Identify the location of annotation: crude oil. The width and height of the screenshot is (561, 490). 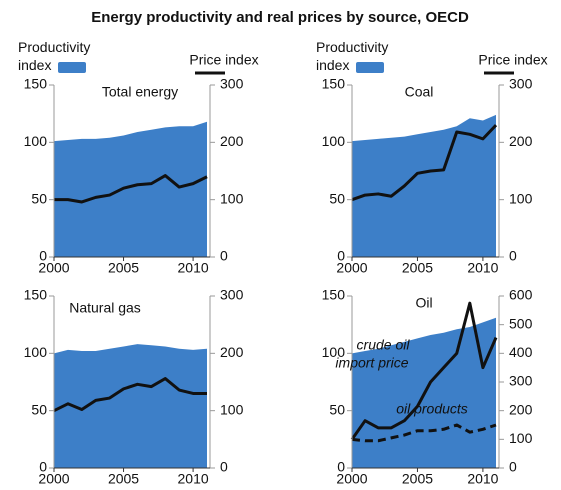
(384, 345).